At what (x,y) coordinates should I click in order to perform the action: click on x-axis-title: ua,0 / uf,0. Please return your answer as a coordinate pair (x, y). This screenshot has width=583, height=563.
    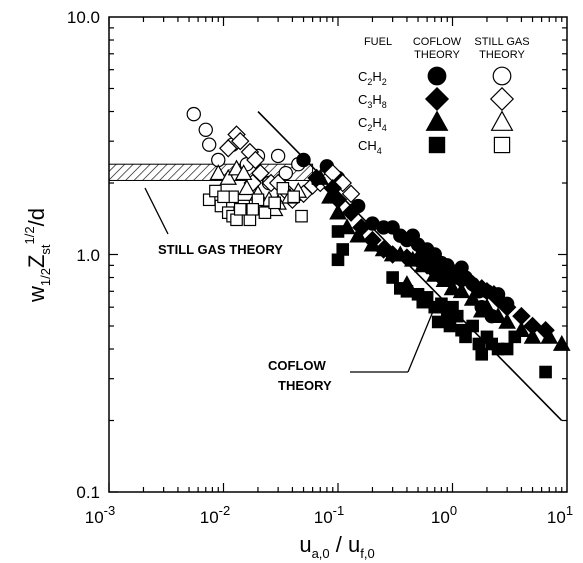
    Looking at the image, I should click on (336, 546).